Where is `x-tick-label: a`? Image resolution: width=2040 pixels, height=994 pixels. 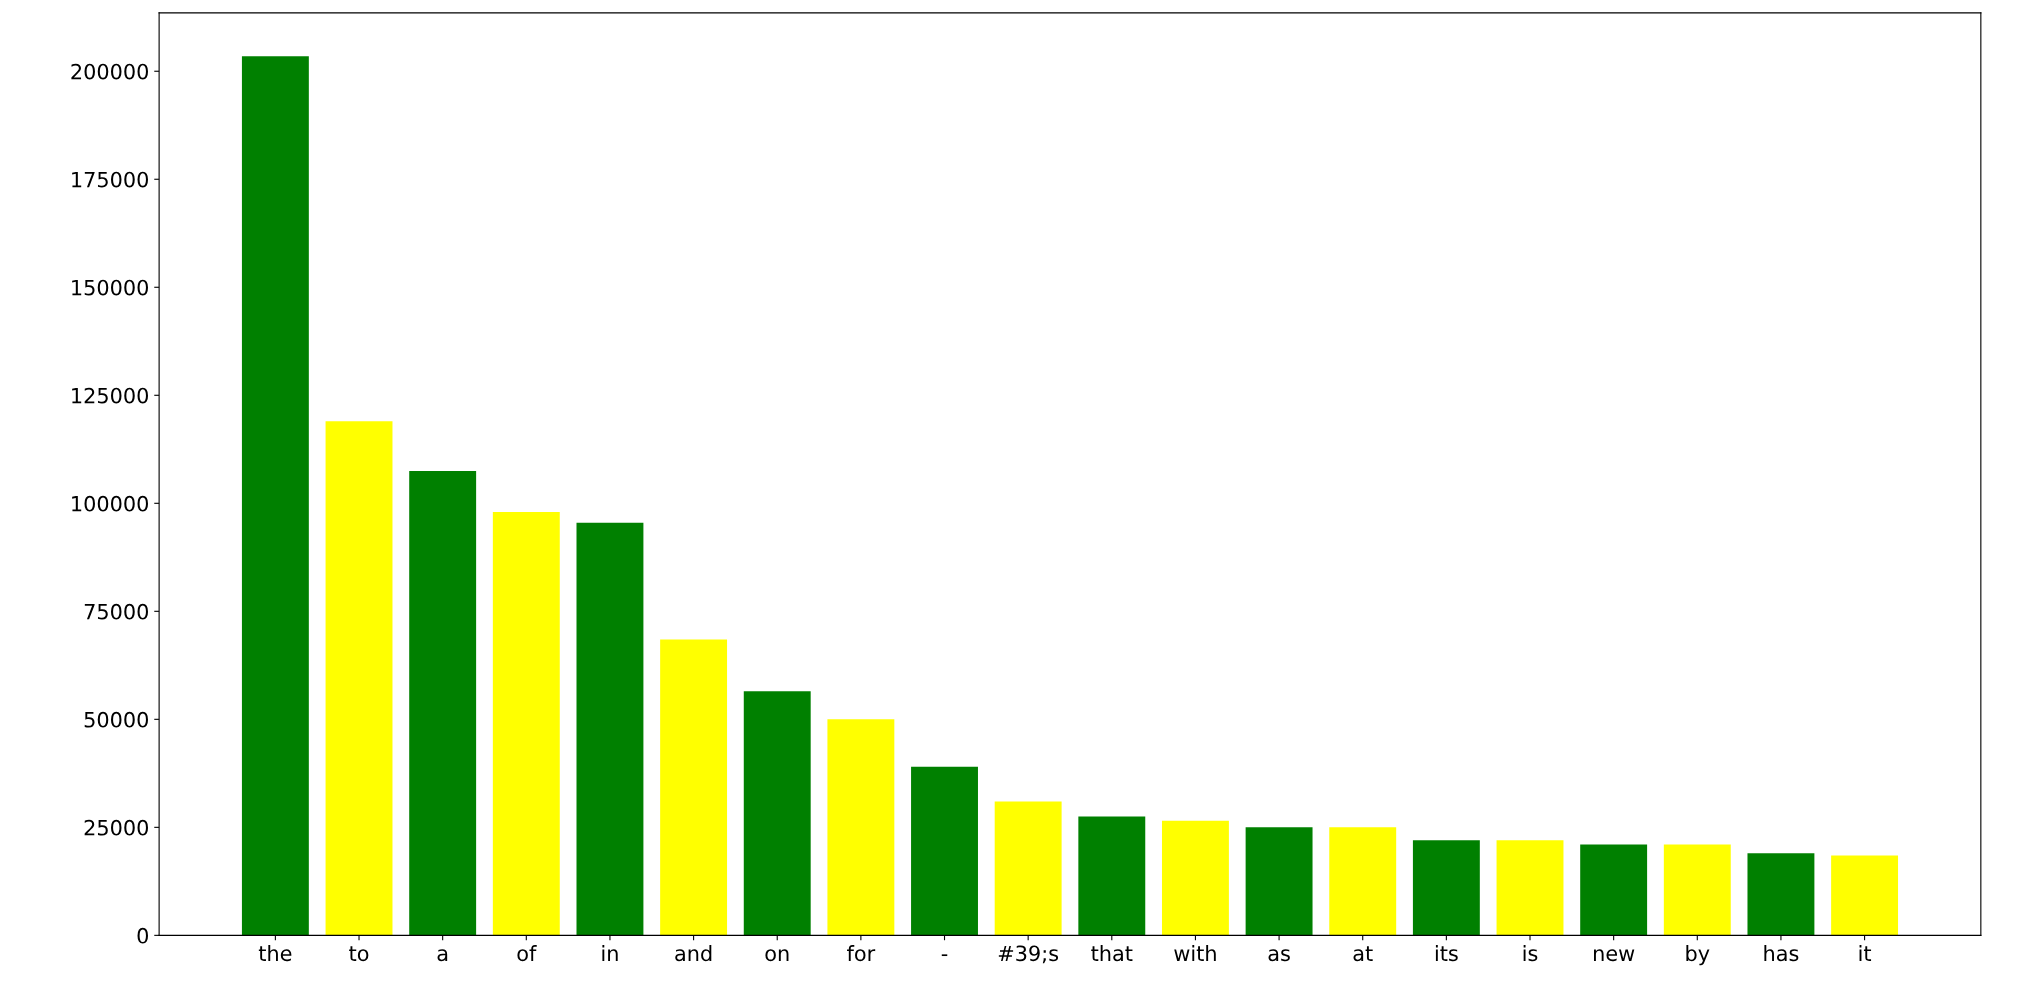
x-tick-label: a is located at coordinates (442, 955).